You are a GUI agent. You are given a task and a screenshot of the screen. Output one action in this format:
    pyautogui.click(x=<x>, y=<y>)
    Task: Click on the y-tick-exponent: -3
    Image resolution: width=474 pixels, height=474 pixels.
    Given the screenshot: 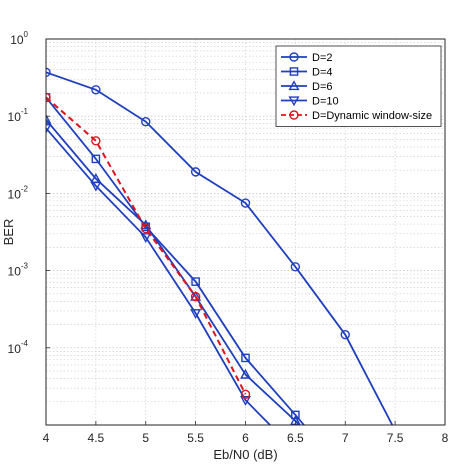 What is the action you would take?
    pyautogui.click(x=25, y=266)
    